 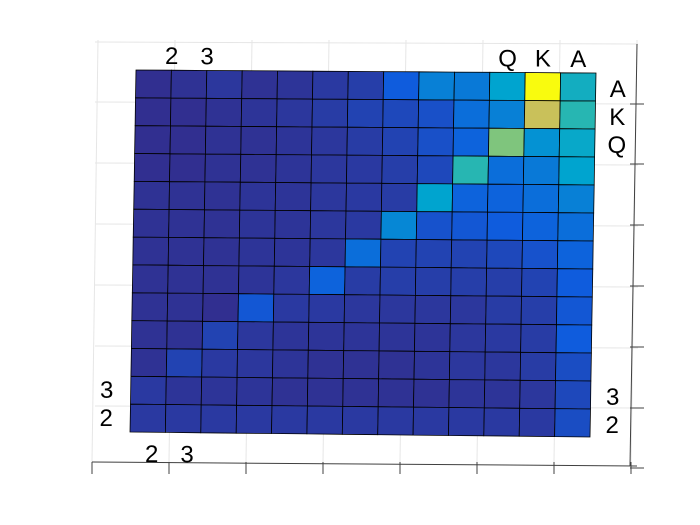 I want to click on column-label-bottom: 2, so click(x=151, y=454).